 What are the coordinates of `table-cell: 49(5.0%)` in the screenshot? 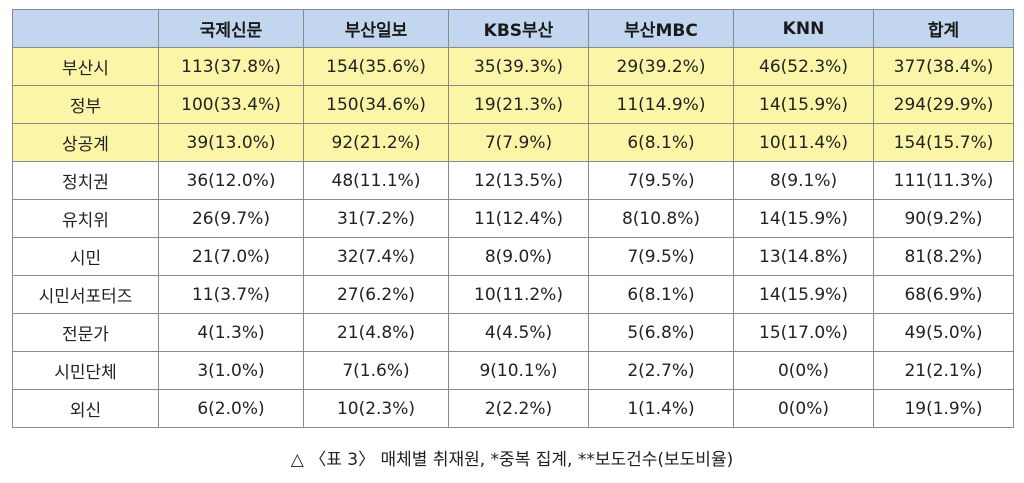 It's located at (943, 332).